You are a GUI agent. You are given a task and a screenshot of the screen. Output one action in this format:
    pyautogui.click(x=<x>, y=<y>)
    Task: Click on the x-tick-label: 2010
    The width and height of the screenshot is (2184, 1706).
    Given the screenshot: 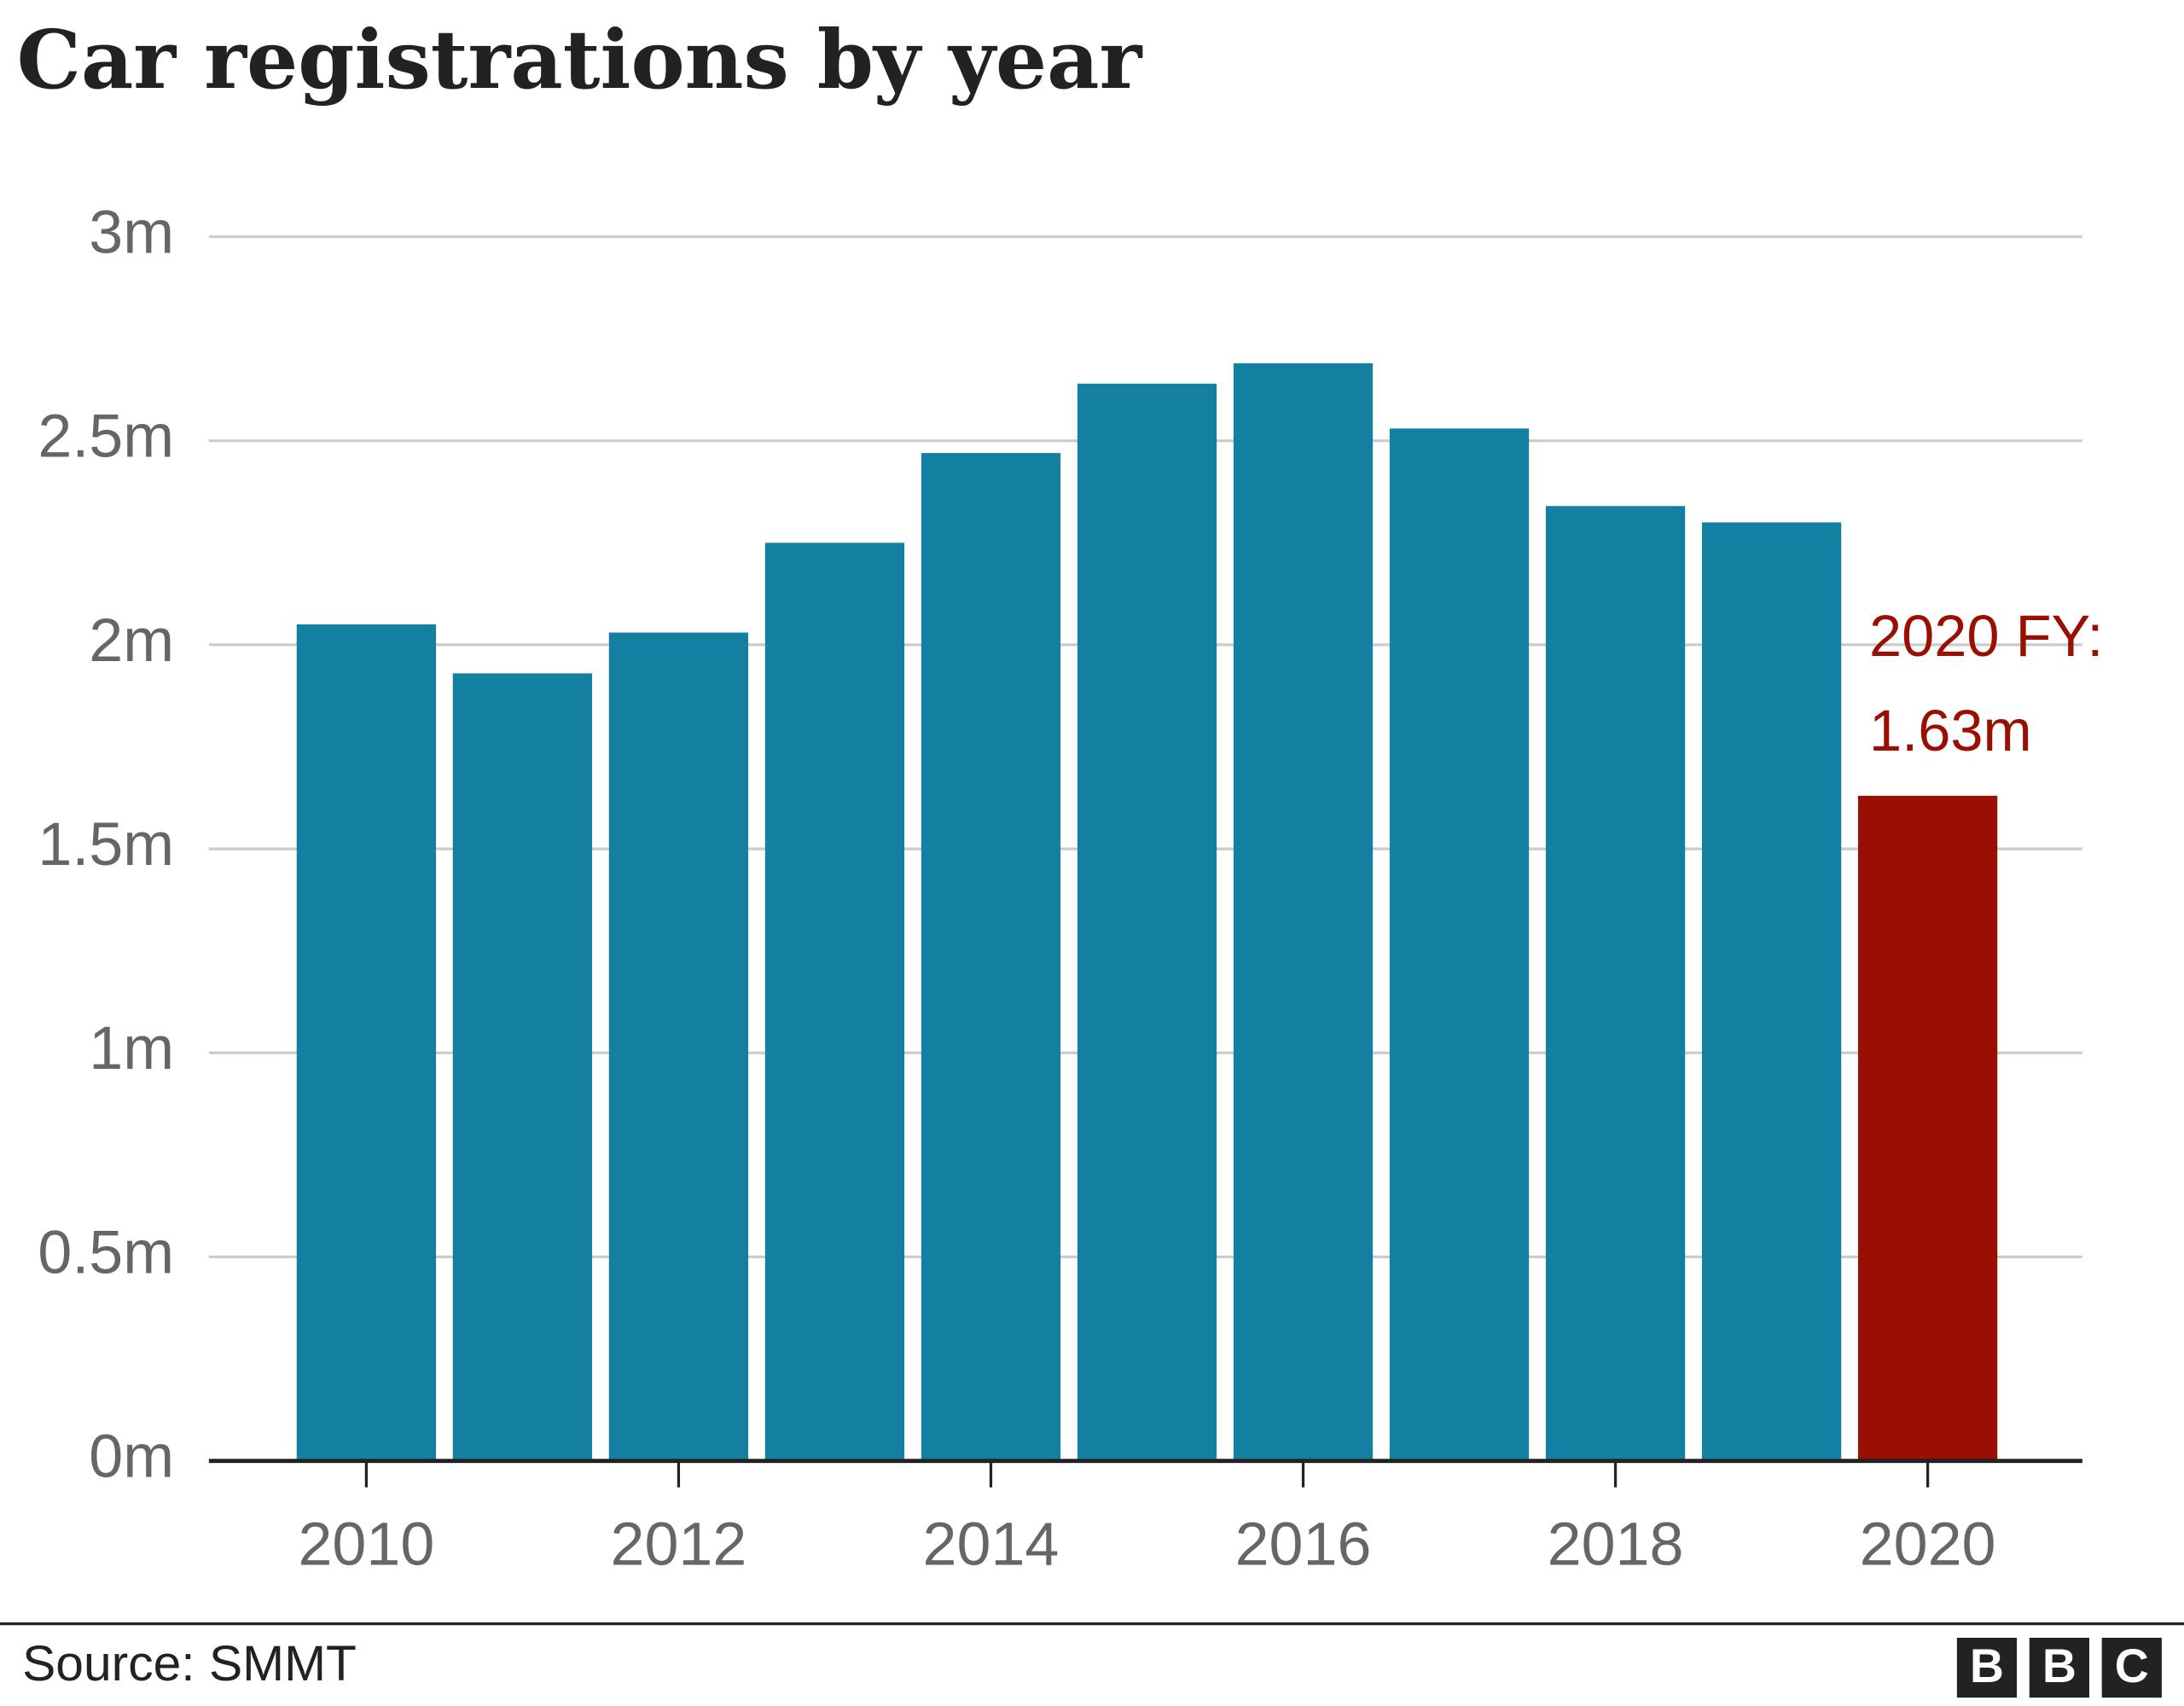 What is the action you would take?
    pyautogui.click(x=366, y=1544)
    